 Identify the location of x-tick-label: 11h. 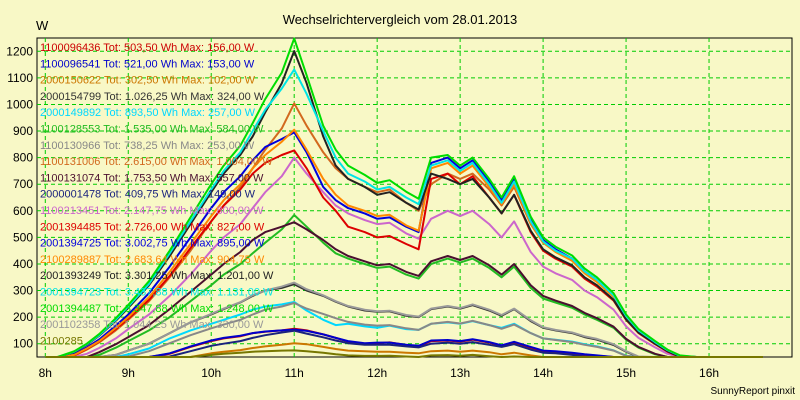
(294, 373).